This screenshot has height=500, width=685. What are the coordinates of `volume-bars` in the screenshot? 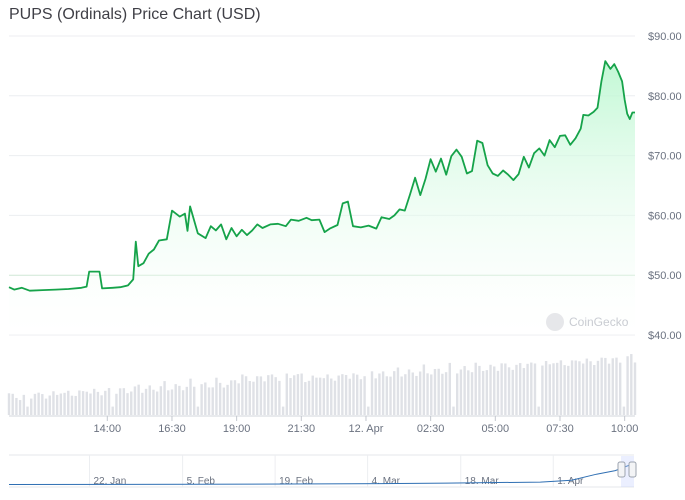 It's located at (322, 384).